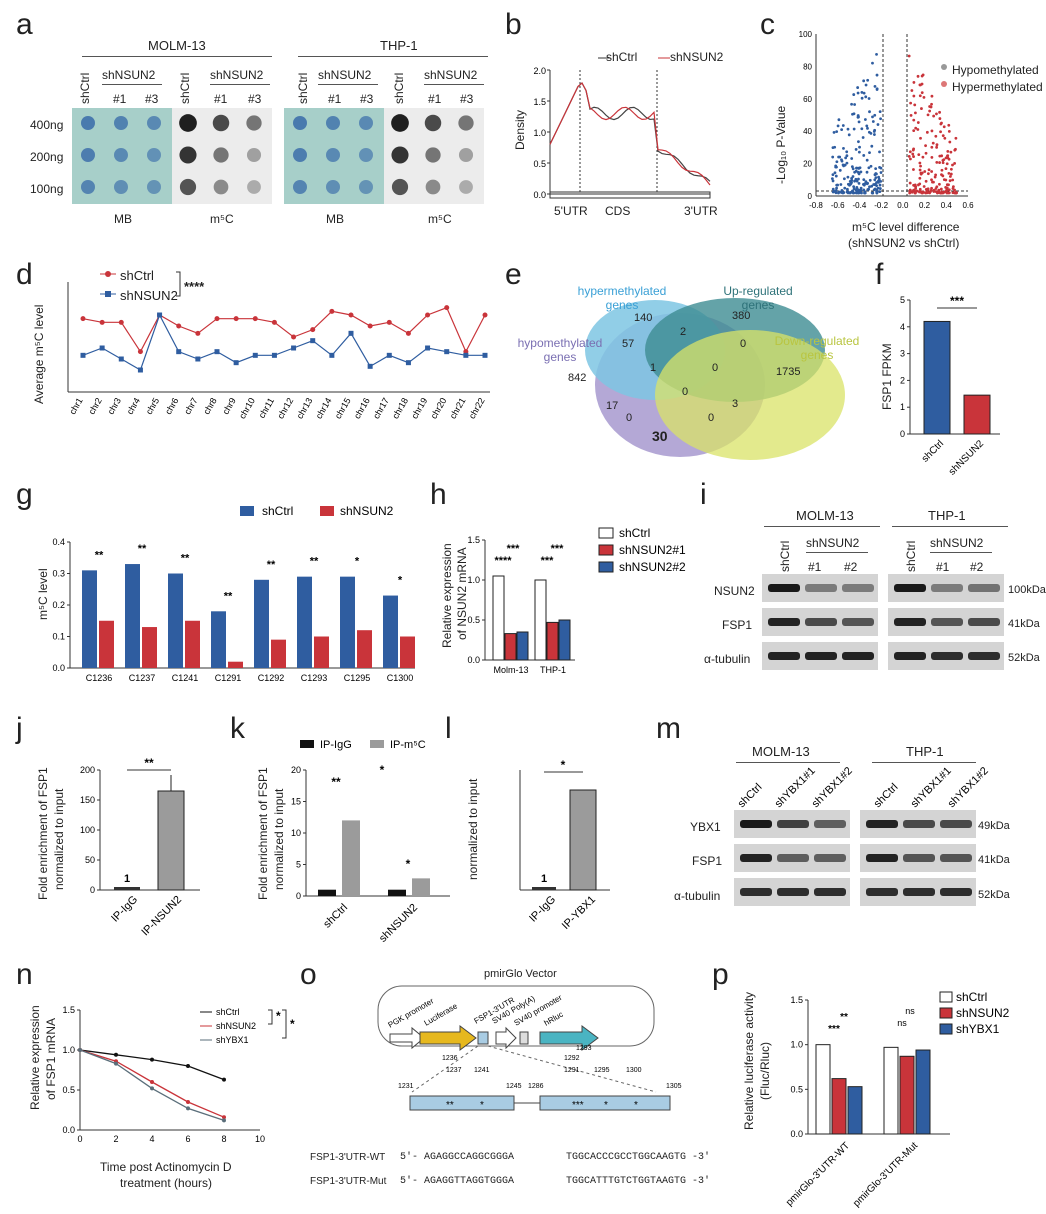 The width and height of the screenshot is (1046, 1214). Describe the element at coordinates (151, 1139) in the screenshot. I see `x-tick-label: 4` at that location.